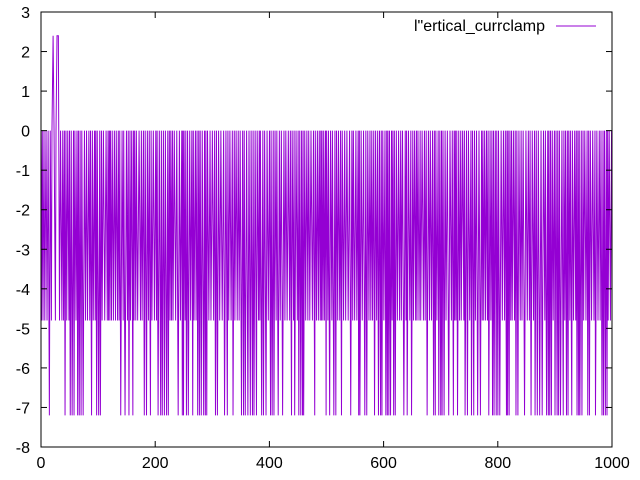 The image size is (640, 480). What do you see at coordinates (41, 463) in the screenshot?
I see `x-tick-label: 0` at bounding box center [41, 463].